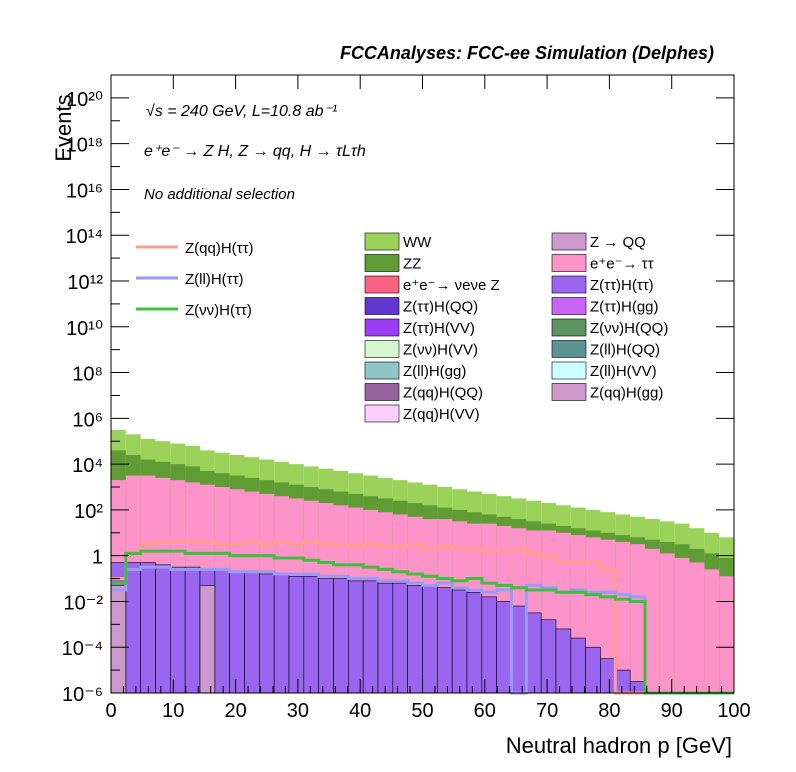 Image resolution: width=796 pixels, height=772 pixels. What do you see at coordinates (625, 350) in the screenshot?
I see `background-legend-label: Z(ll)H(QQ)` at bounding box center [625, 350].